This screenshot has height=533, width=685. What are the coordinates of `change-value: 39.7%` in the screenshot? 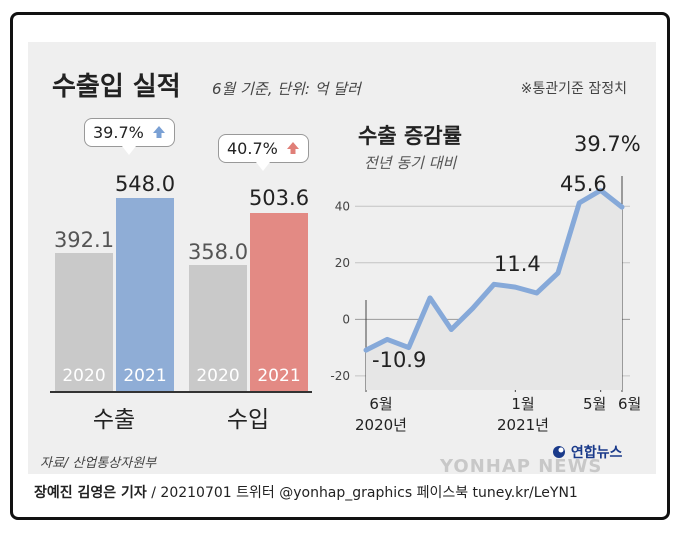 It's located at (118, 132).